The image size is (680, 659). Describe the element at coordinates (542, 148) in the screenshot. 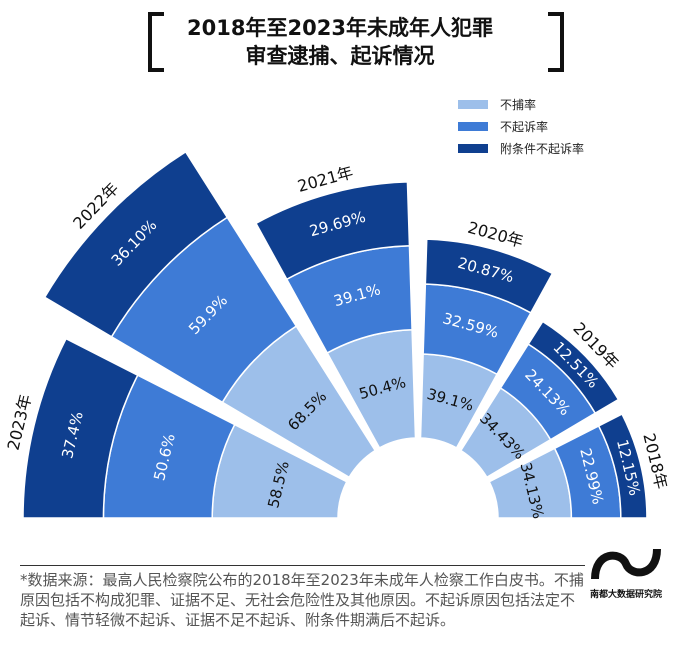

I see `legend-label: 附条件不起诉率` at that location.